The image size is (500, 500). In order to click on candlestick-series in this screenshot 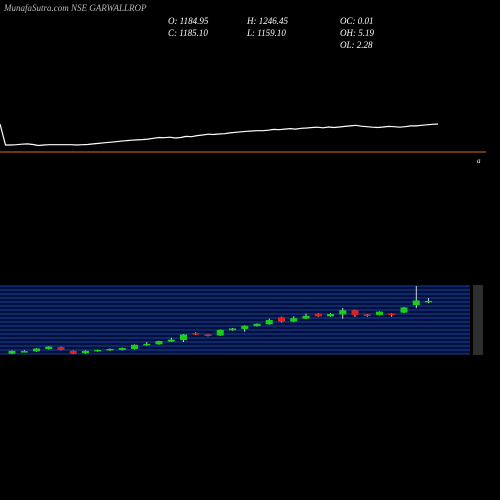, I will do `click(220, 320)`.